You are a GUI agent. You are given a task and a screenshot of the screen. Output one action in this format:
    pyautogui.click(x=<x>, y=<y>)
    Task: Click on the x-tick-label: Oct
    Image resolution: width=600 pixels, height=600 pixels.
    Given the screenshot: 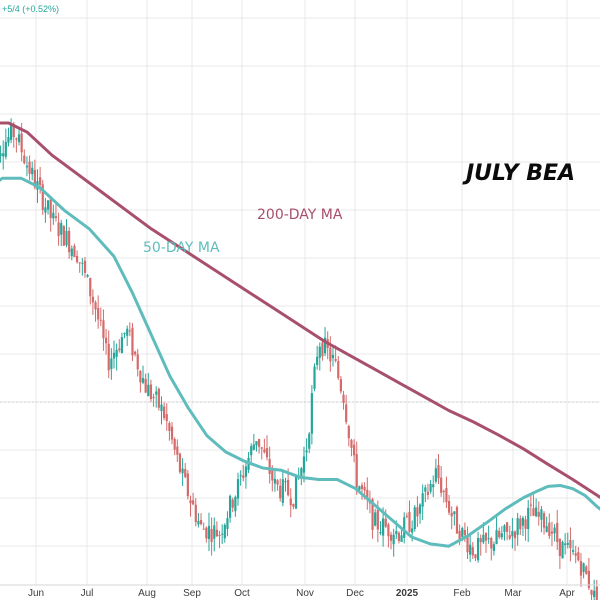 What is the action you would take?
    pyautogui.click(x=242, y=593)
    